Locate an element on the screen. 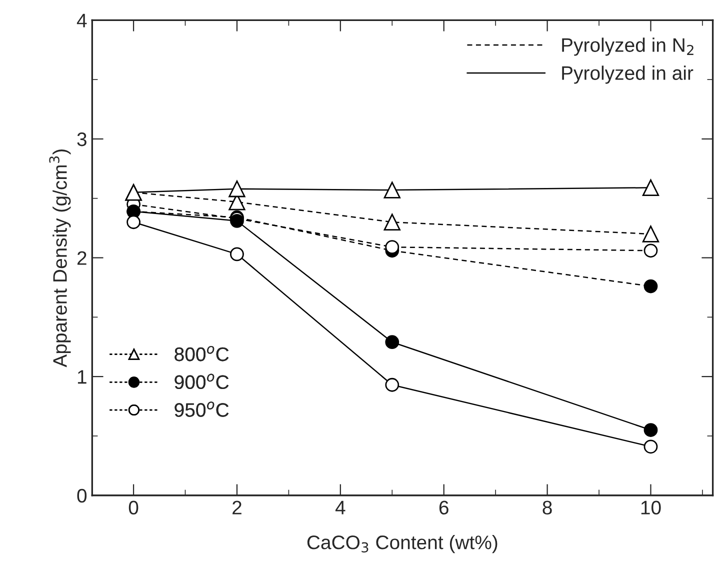 The height and width of the screenshot is (576, 720). legend-label: 800$^{o}$C is located at coordinates (201, 354).